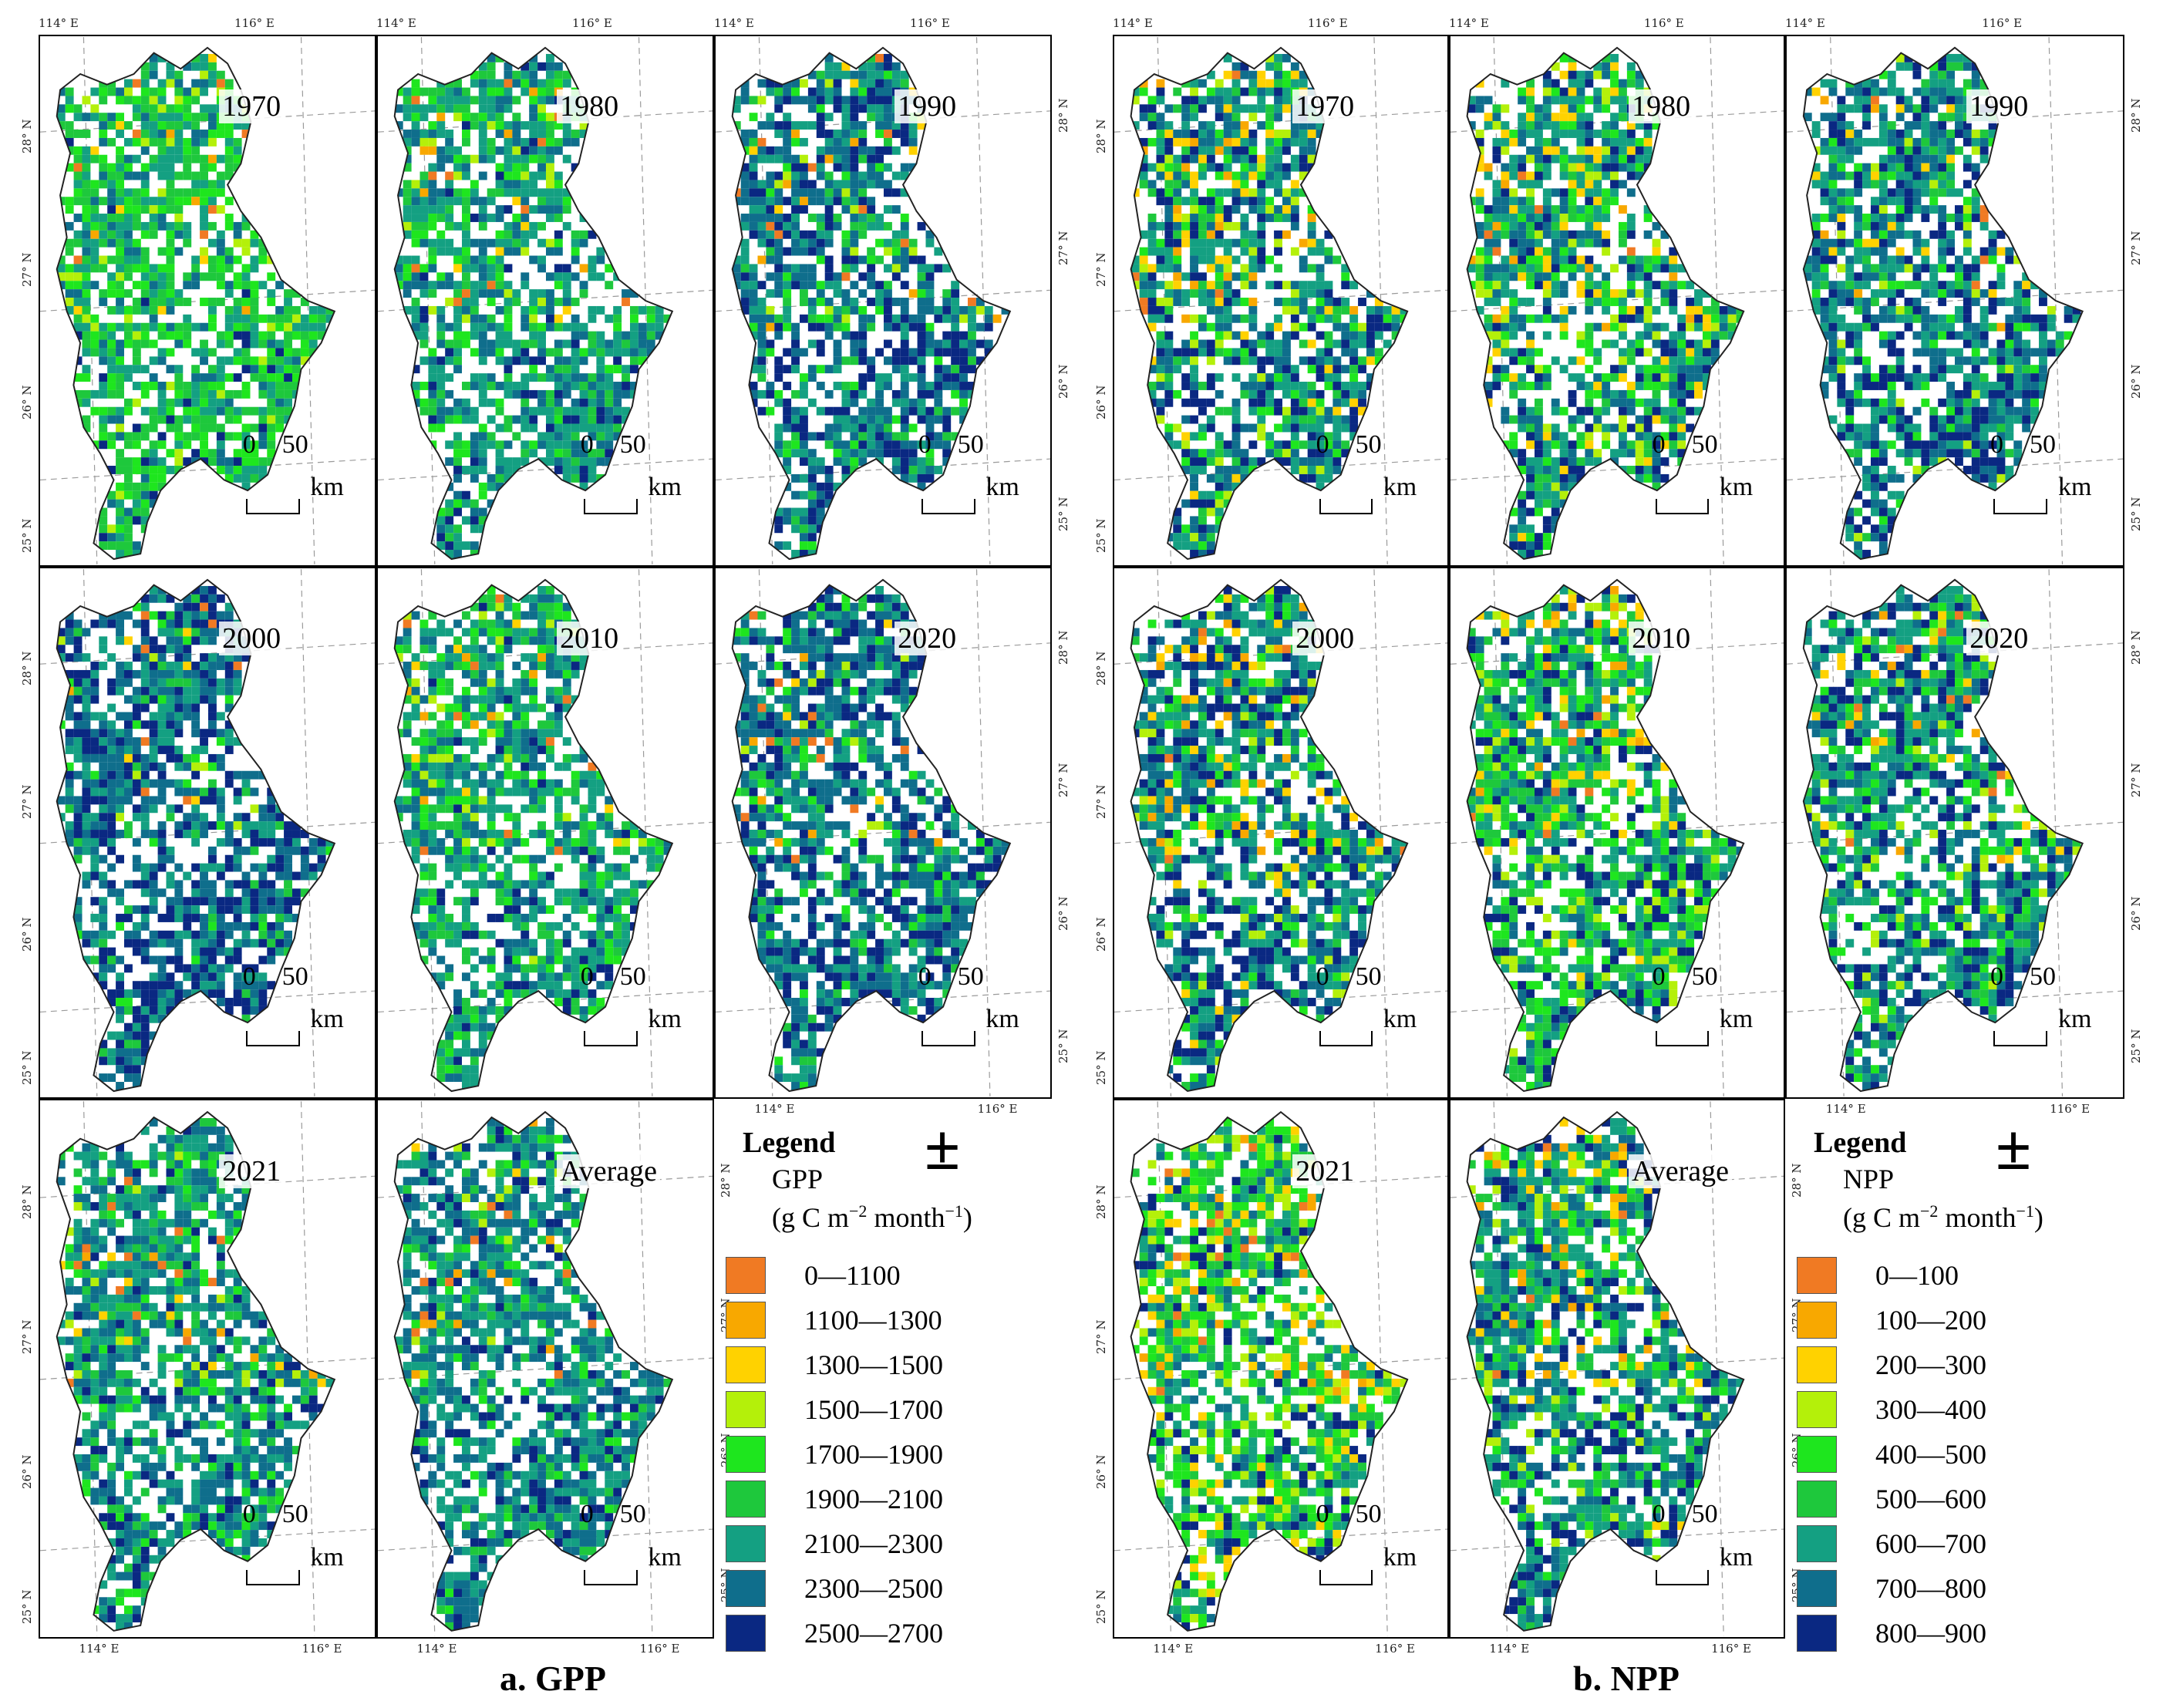 This screenshot has width=2163, height=1708. I want to click on latitude-label: 25° N, so click(2136, 514).